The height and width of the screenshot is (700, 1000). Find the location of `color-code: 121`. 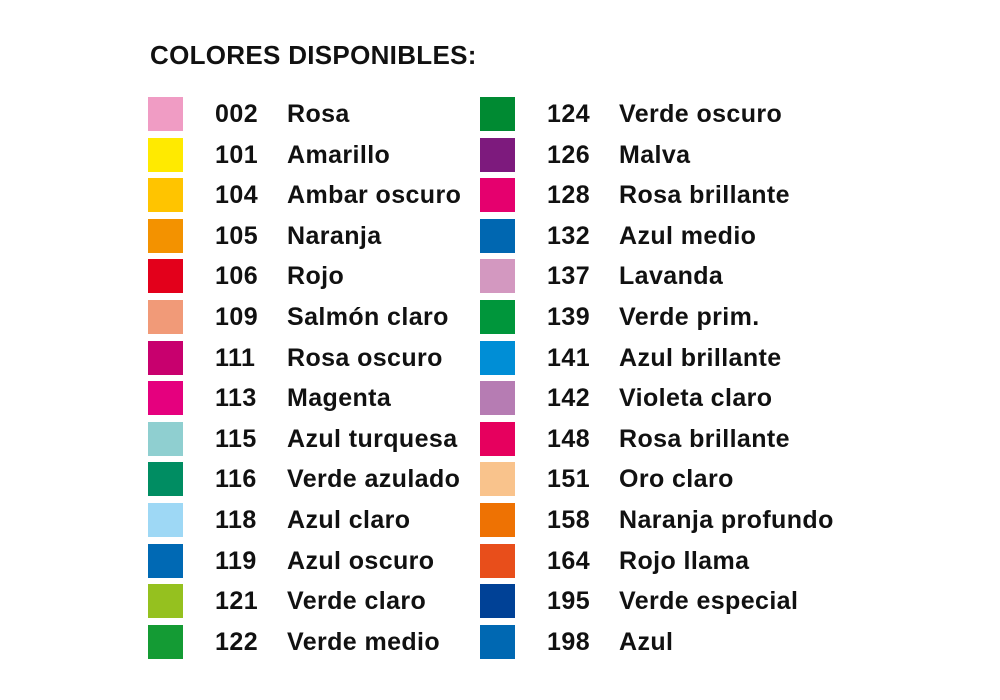

color-code: 121 is located at coordinates (237, 601).